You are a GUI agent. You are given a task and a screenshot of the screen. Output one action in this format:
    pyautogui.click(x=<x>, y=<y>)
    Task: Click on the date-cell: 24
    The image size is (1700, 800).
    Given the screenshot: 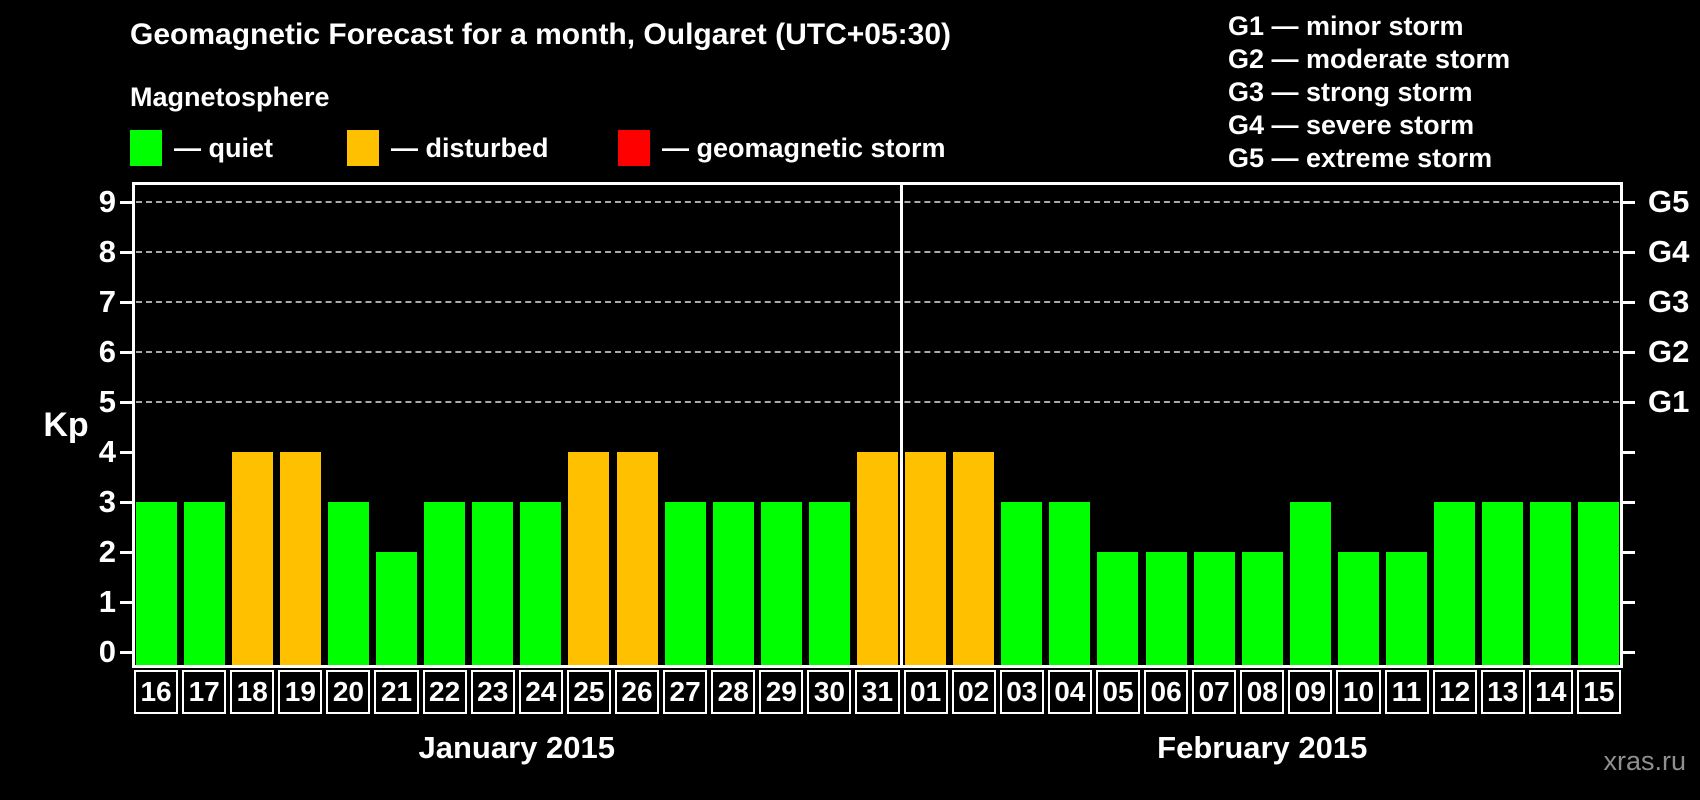 What is the action you would take?
    pyautogui.click(x=540, y=692)
    